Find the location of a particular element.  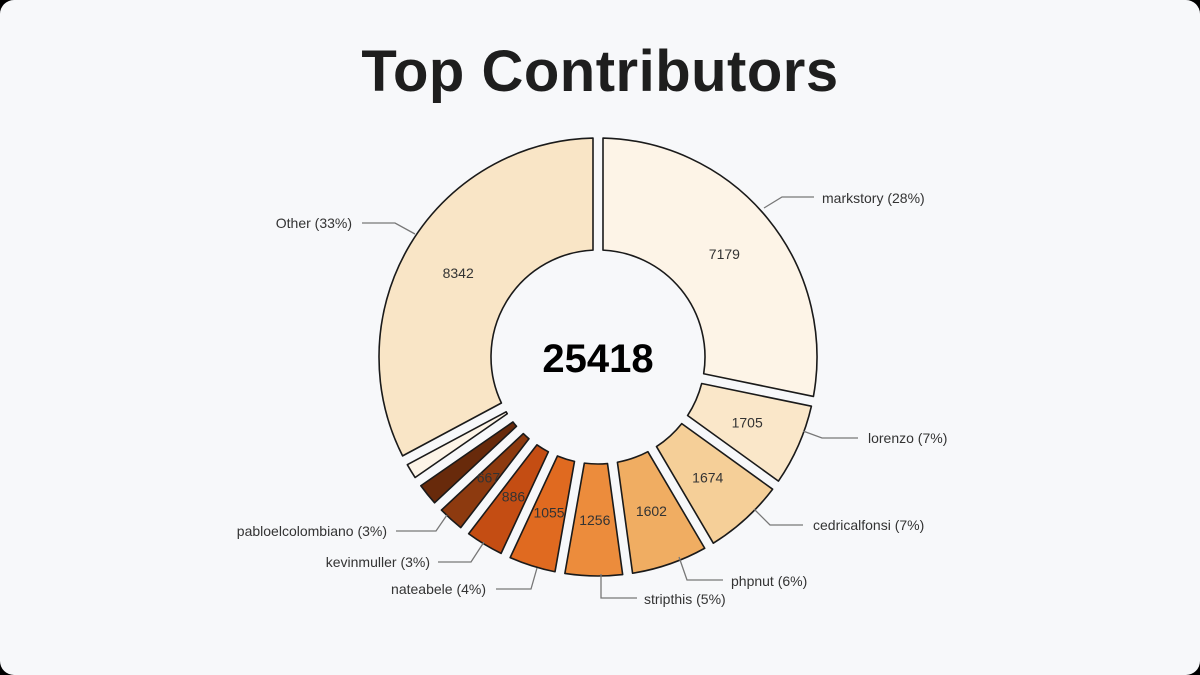

slice-name-label: stripthis (5%) is located at coordinates (685, 599).